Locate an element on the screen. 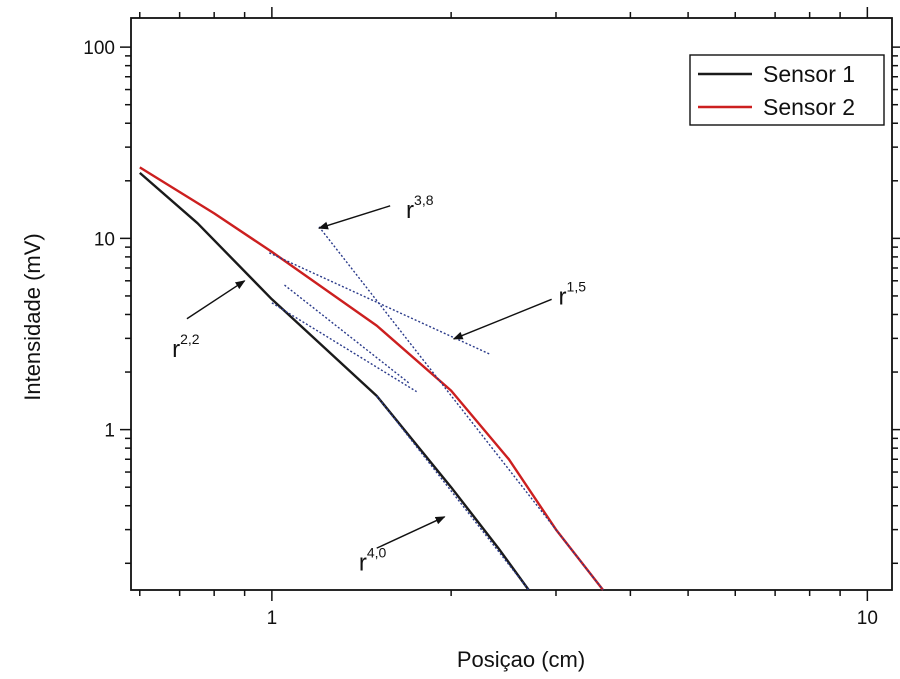 The width and height of the screenshot is (900, 679). y-axis-title: Intensidade (mV) is located at coordinates (32, 317).